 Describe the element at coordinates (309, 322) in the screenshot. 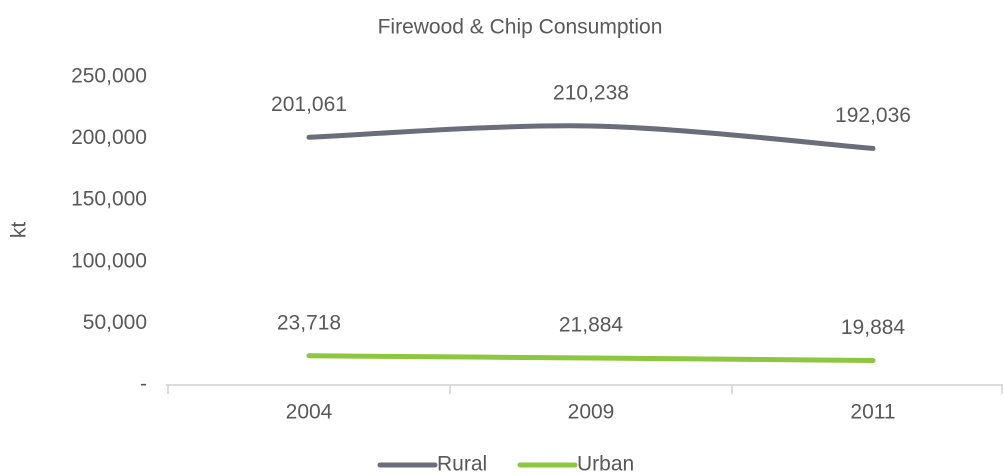

I see `data-label: 23,718` at that location.